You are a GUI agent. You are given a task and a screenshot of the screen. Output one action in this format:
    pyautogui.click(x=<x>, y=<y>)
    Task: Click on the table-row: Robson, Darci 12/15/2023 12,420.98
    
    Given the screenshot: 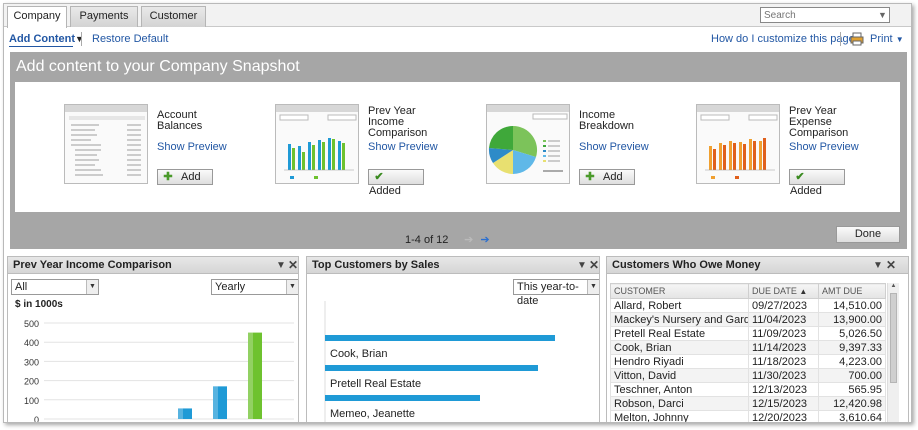 What is the action you would take?
    pyautogui.click(x=748, y=403)
    